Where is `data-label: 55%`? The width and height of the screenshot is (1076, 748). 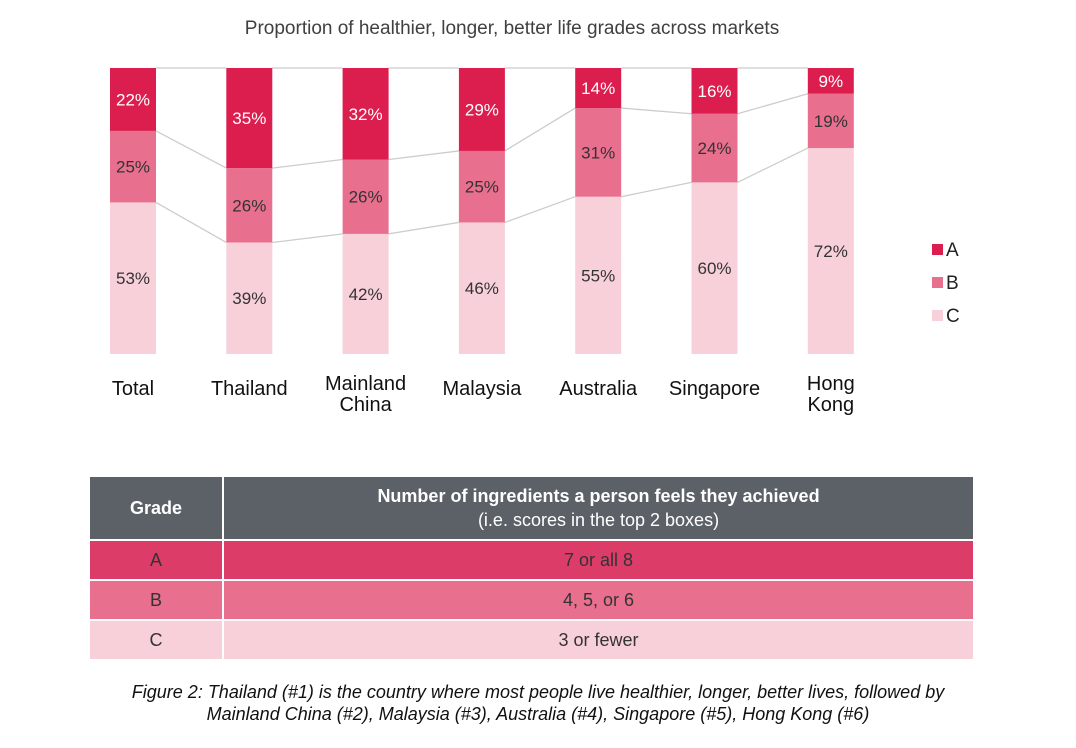
data-label: 55% is located at coordinates (598, 275).